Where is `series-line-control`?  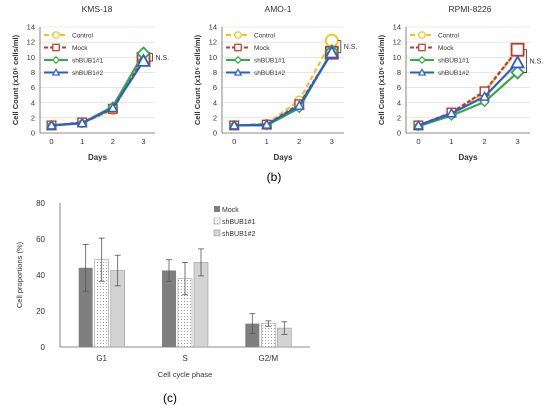
series-line-control is located at coordinates (283, 83).